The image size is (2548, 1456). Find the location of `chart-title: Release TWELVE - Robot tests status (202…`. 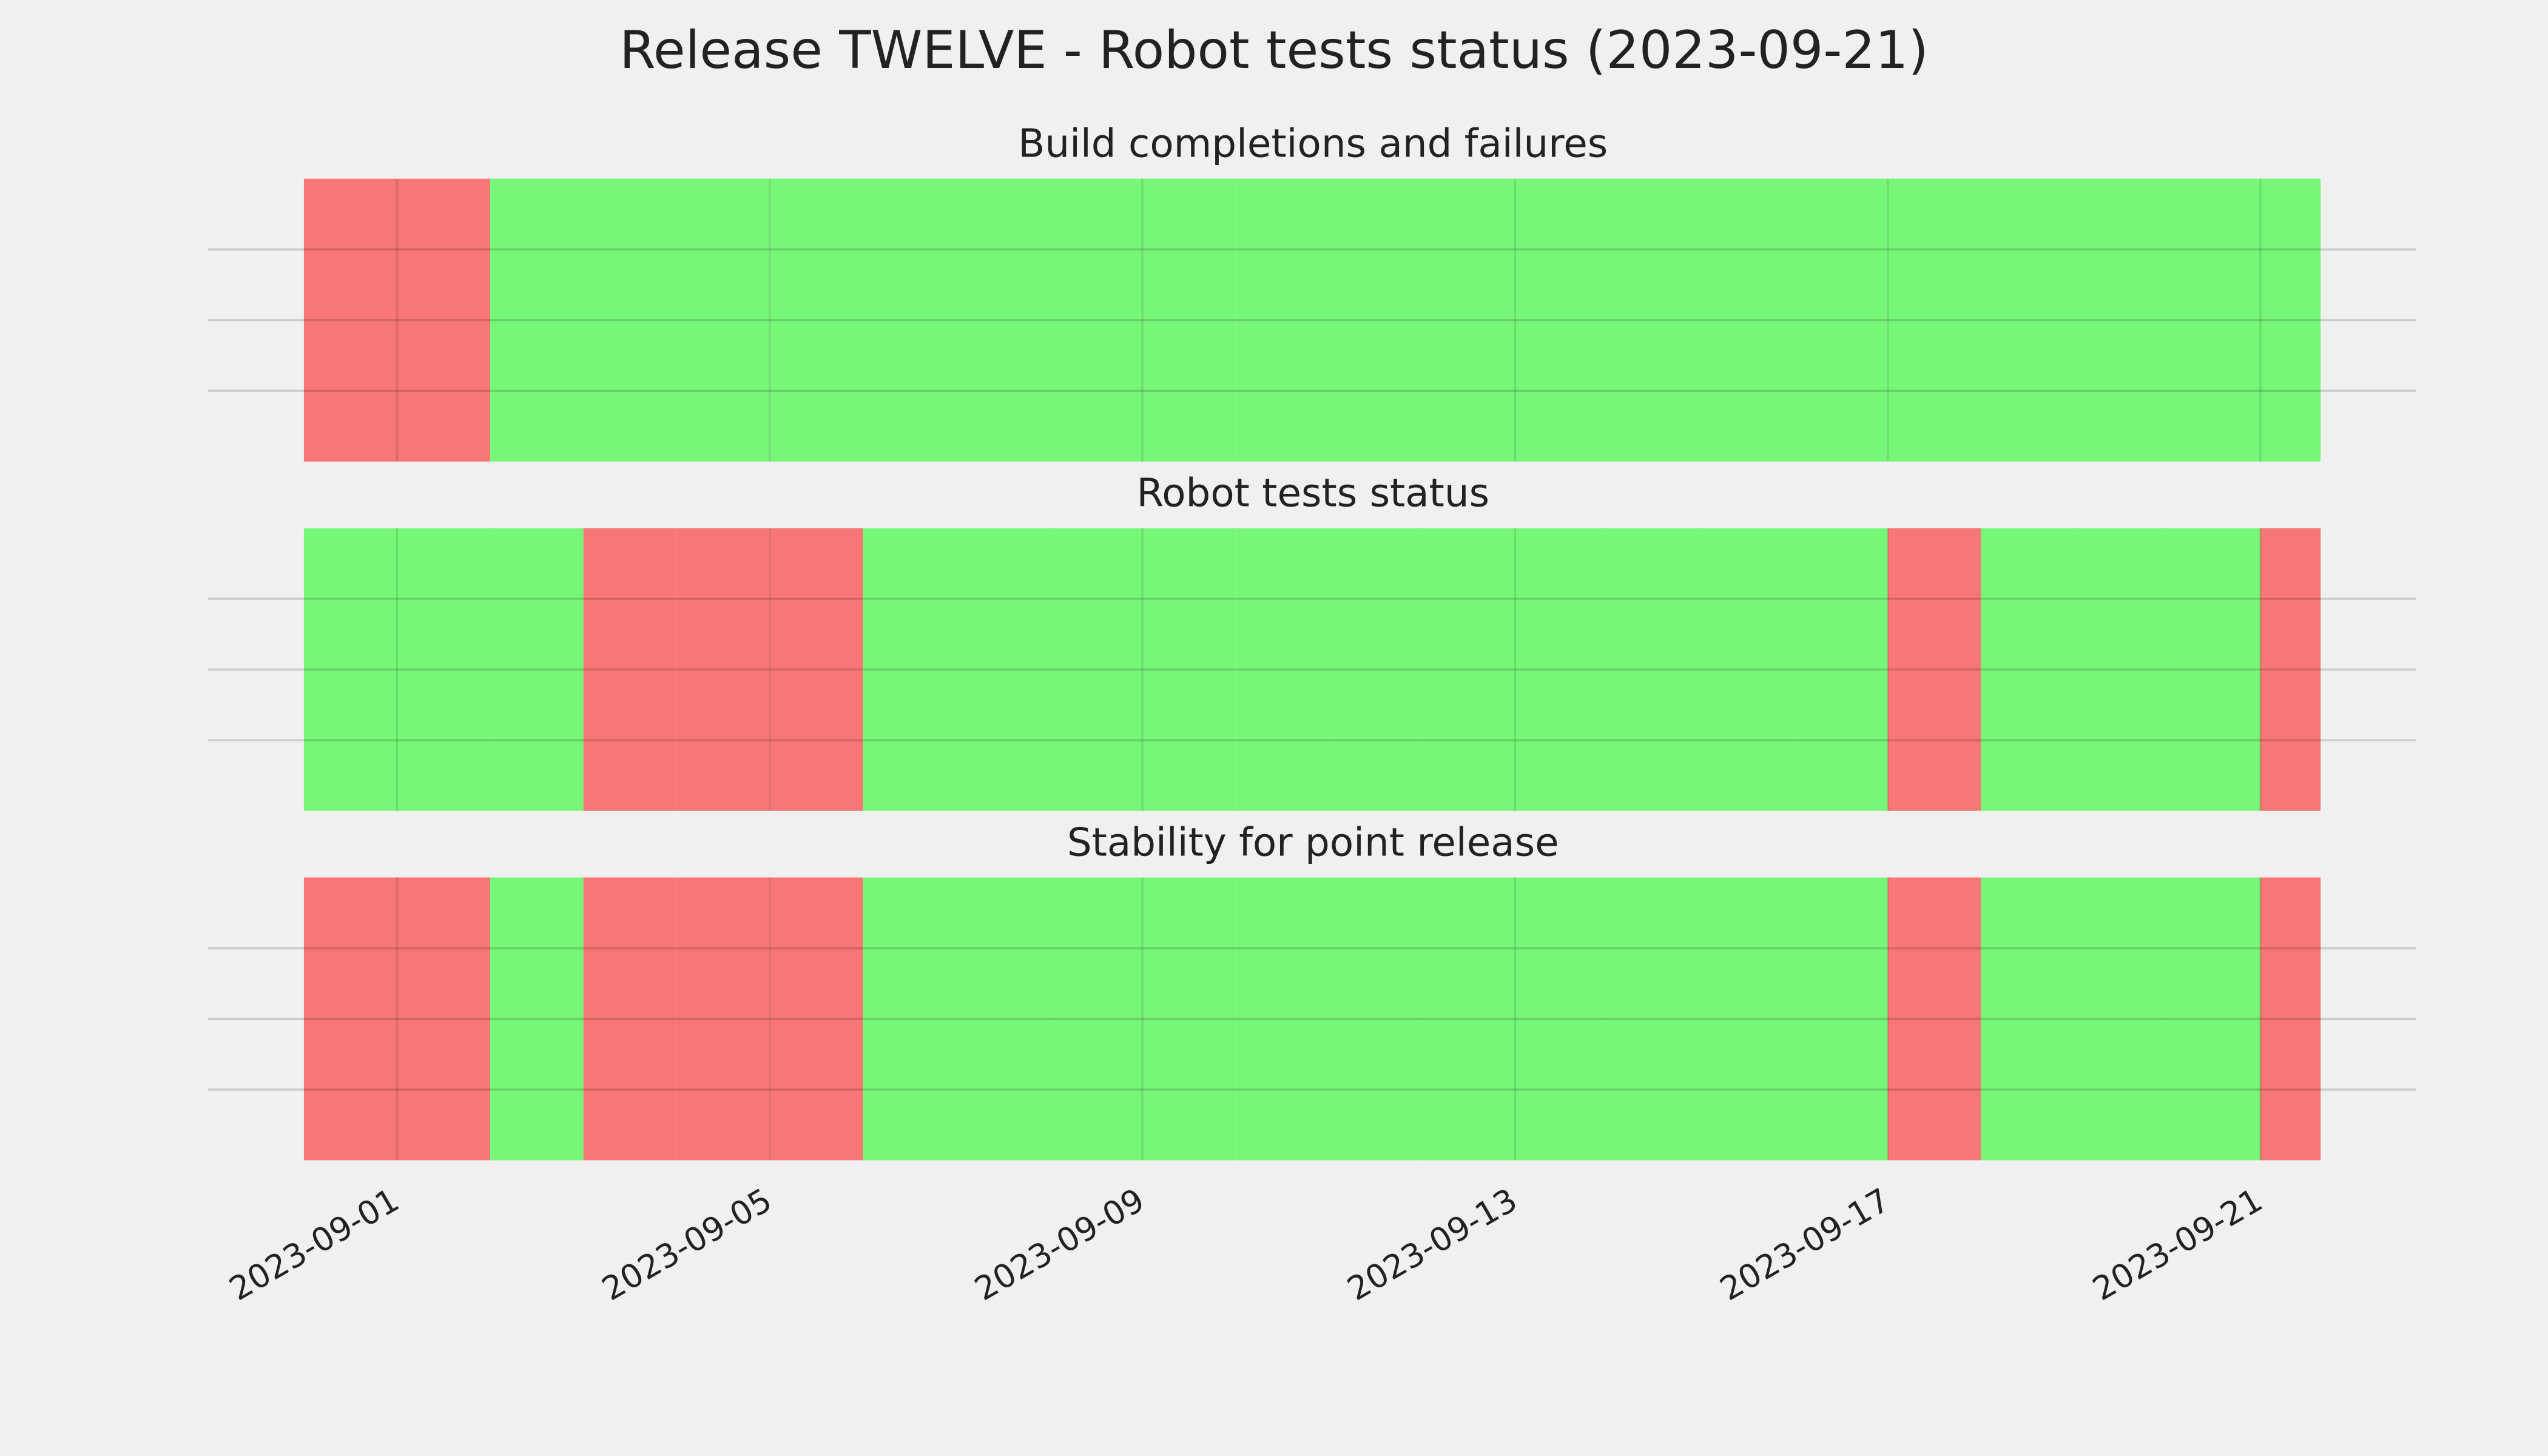

chart-title: Release TWELVE - Robot tests status (202… is located at coordinates (1274, 50).